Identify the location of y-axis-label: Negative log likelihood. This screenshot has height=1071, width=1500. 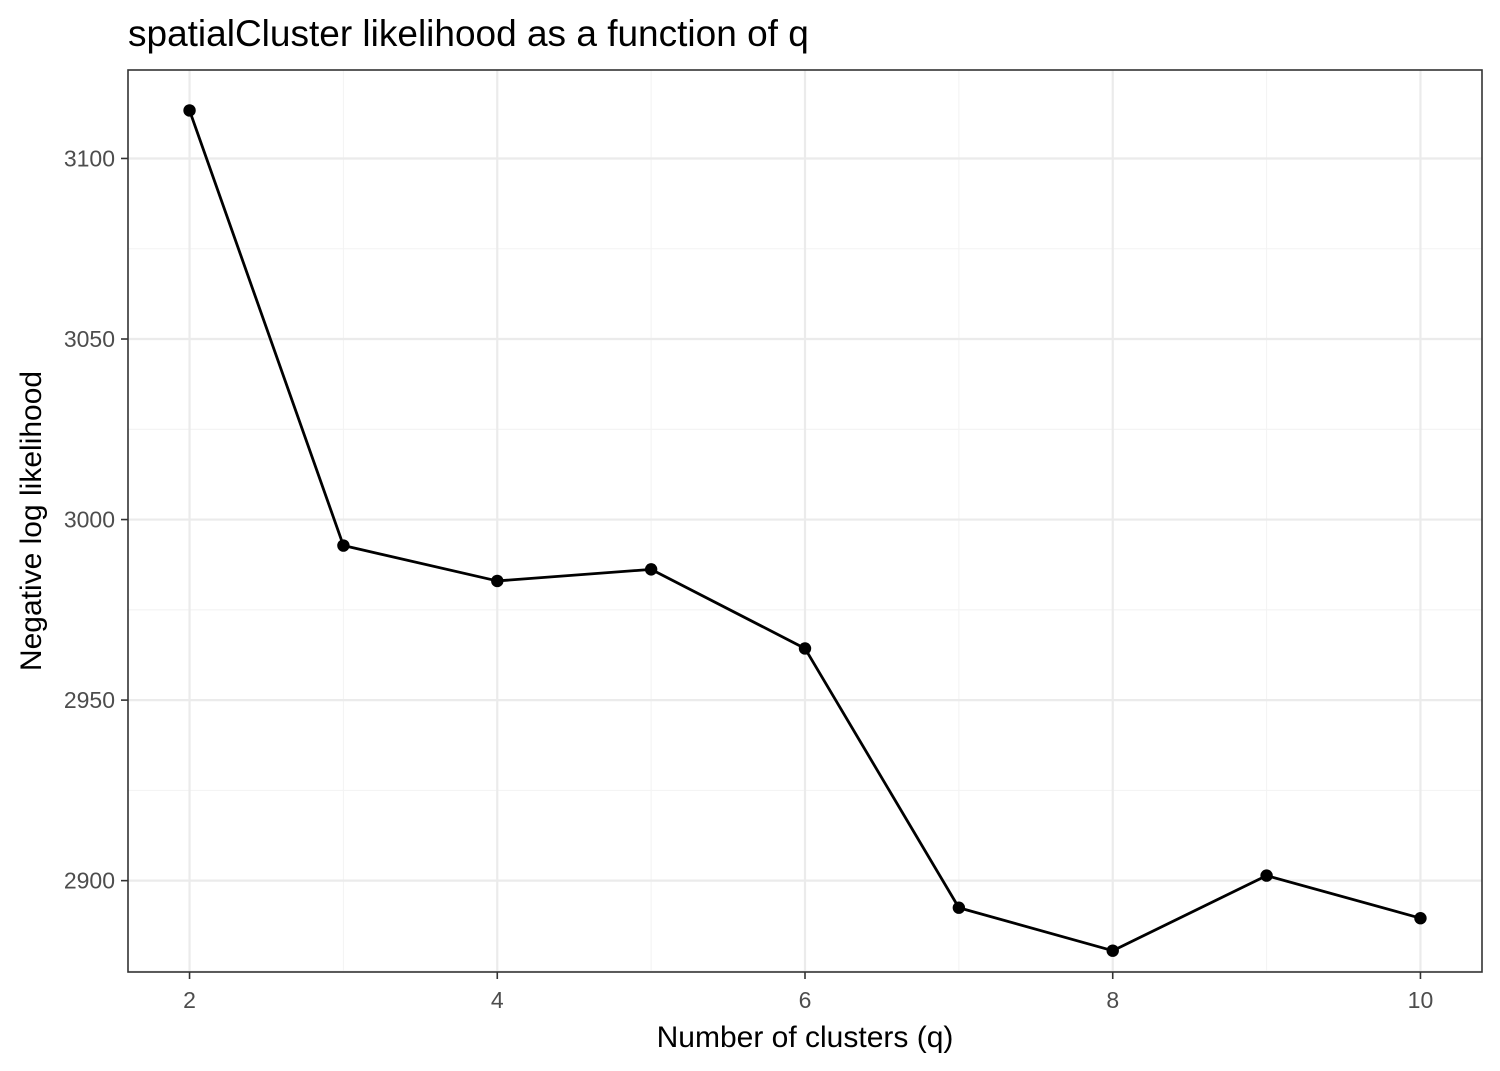
(31, 521).